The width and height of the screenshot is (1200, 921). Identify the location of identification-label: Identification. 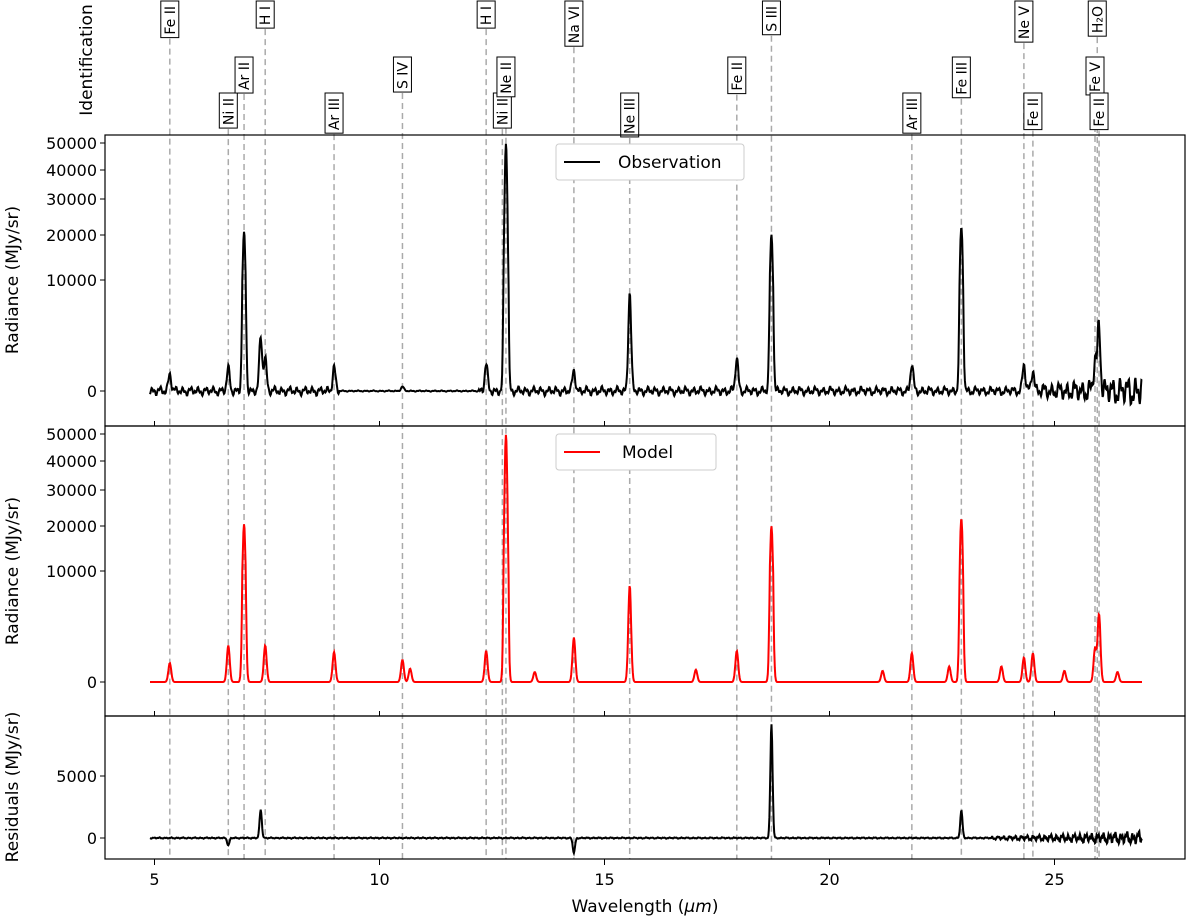
(87, 59).